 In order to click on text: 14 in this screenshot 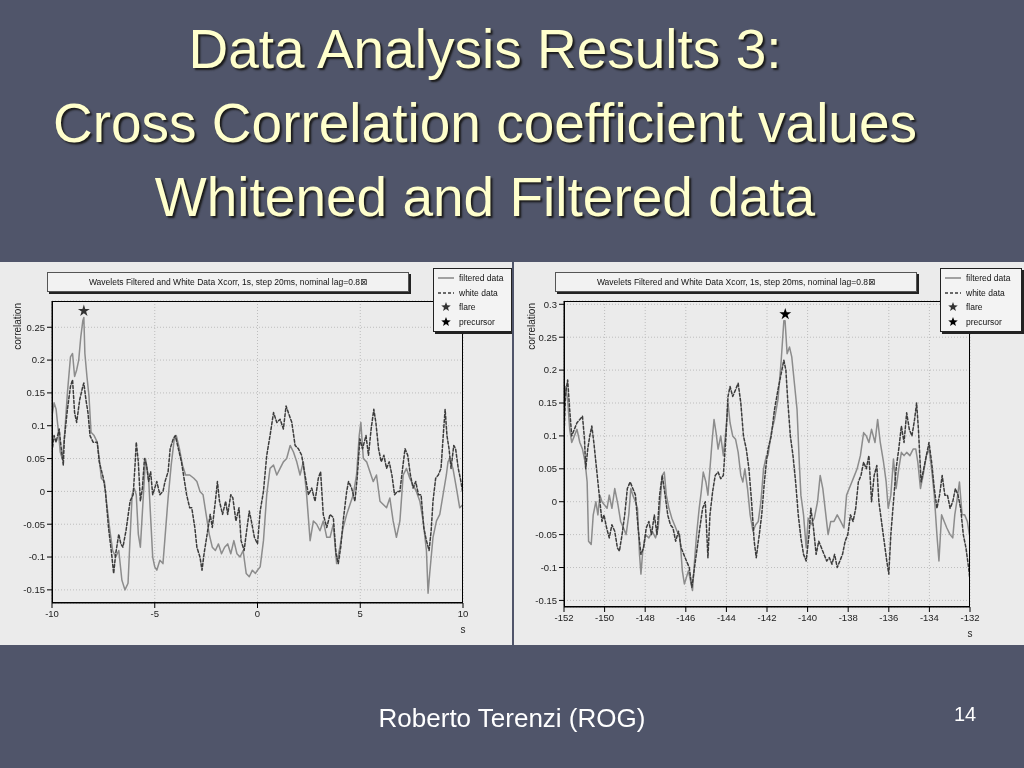, I will do `click(965, 714)`.